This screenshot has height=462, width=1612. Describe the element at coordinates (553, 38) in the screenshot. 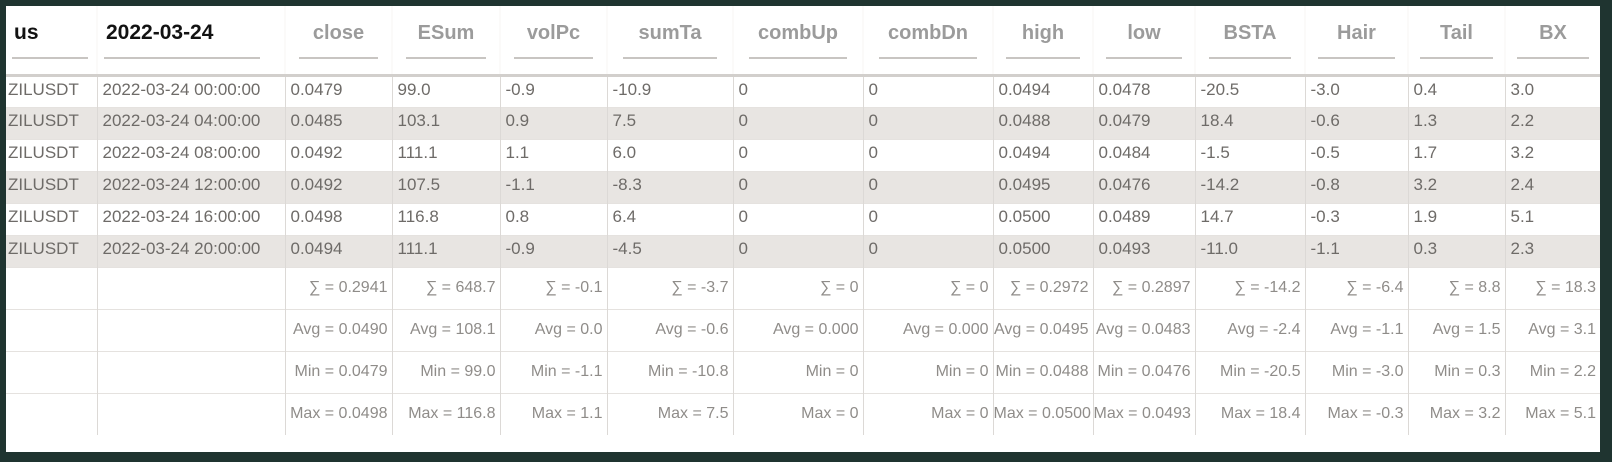

I see `column-header-volpc: volPc` at that location.